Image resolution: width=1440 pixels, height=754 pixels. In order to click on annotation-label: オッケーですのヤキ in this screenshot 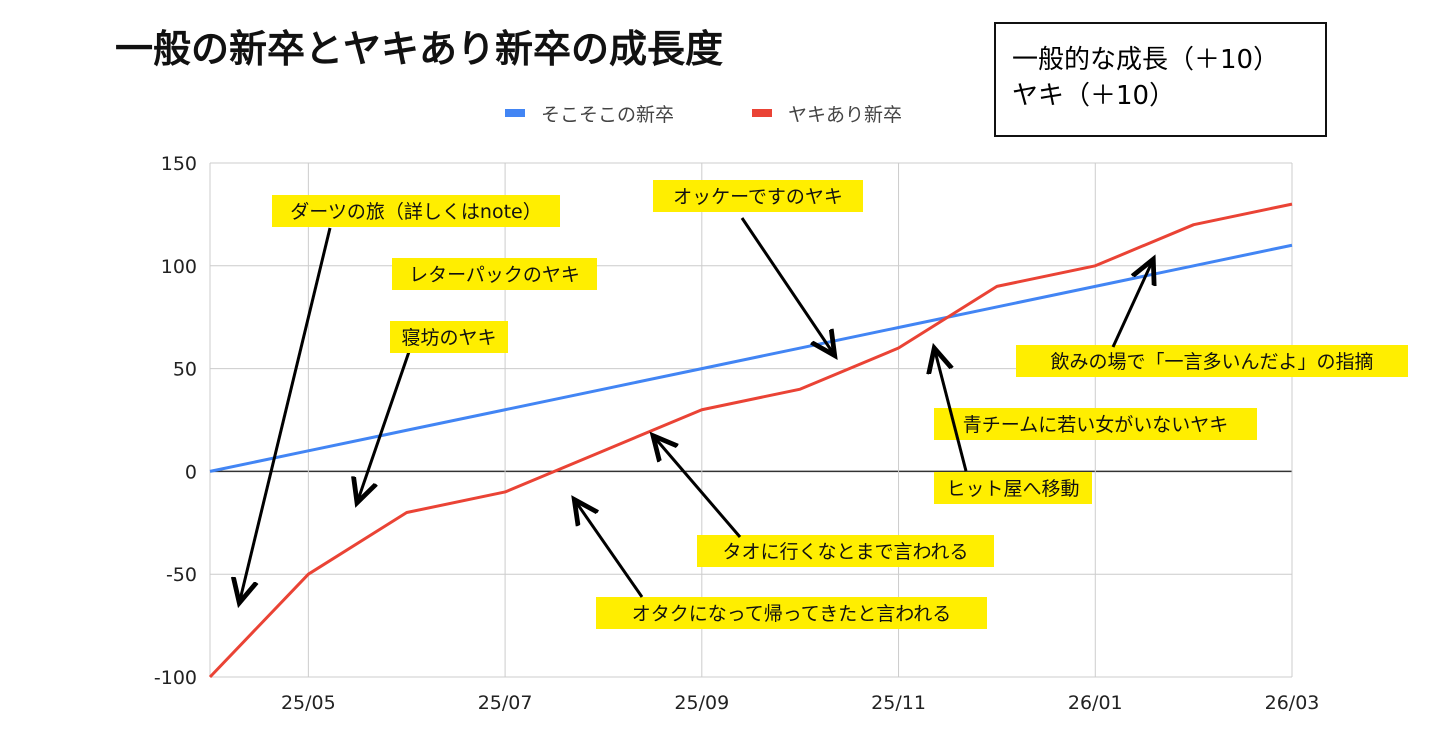, I will do `click(758, 197)`.